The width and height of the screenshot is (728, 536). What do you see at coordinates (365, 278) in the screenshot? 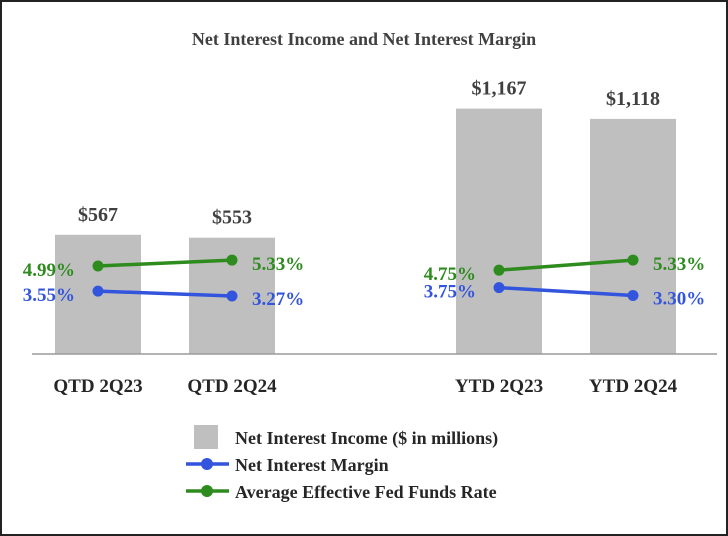
I see `lines-layer` at bounding box center [365, 278].